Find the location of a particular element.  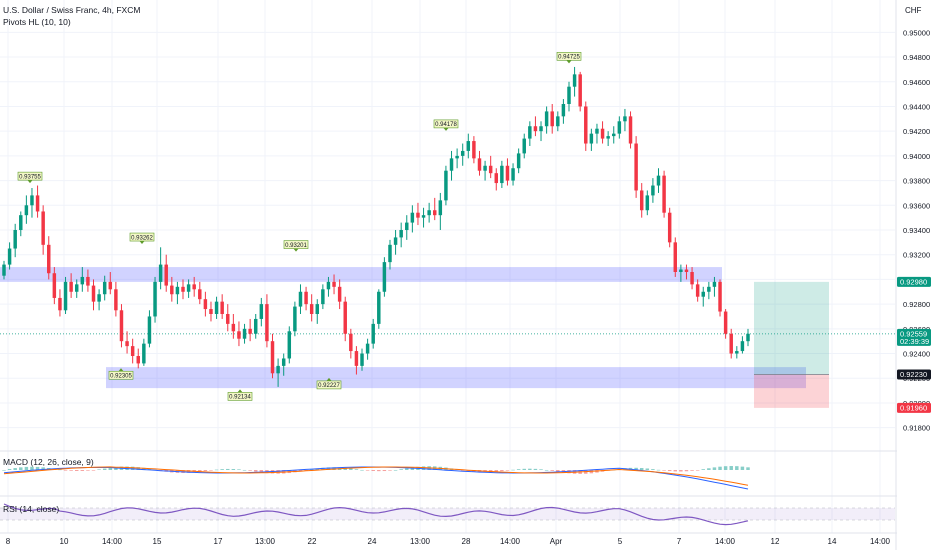

pivots-indicator-label: Pivots HL (10, 10) is located at coordinates (37, 22).